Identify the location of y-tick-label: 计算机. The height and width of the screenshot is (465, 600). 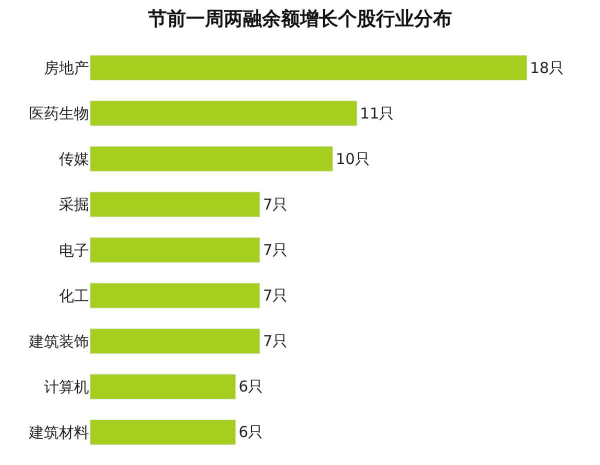
(66, 387).